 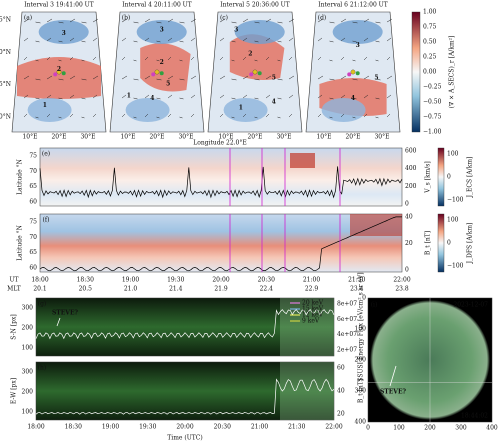 What do you see at coordinates (156, 137) in the screenshot?
I see `lon-tick-label: 20°E` at bounding box center [156, 137].